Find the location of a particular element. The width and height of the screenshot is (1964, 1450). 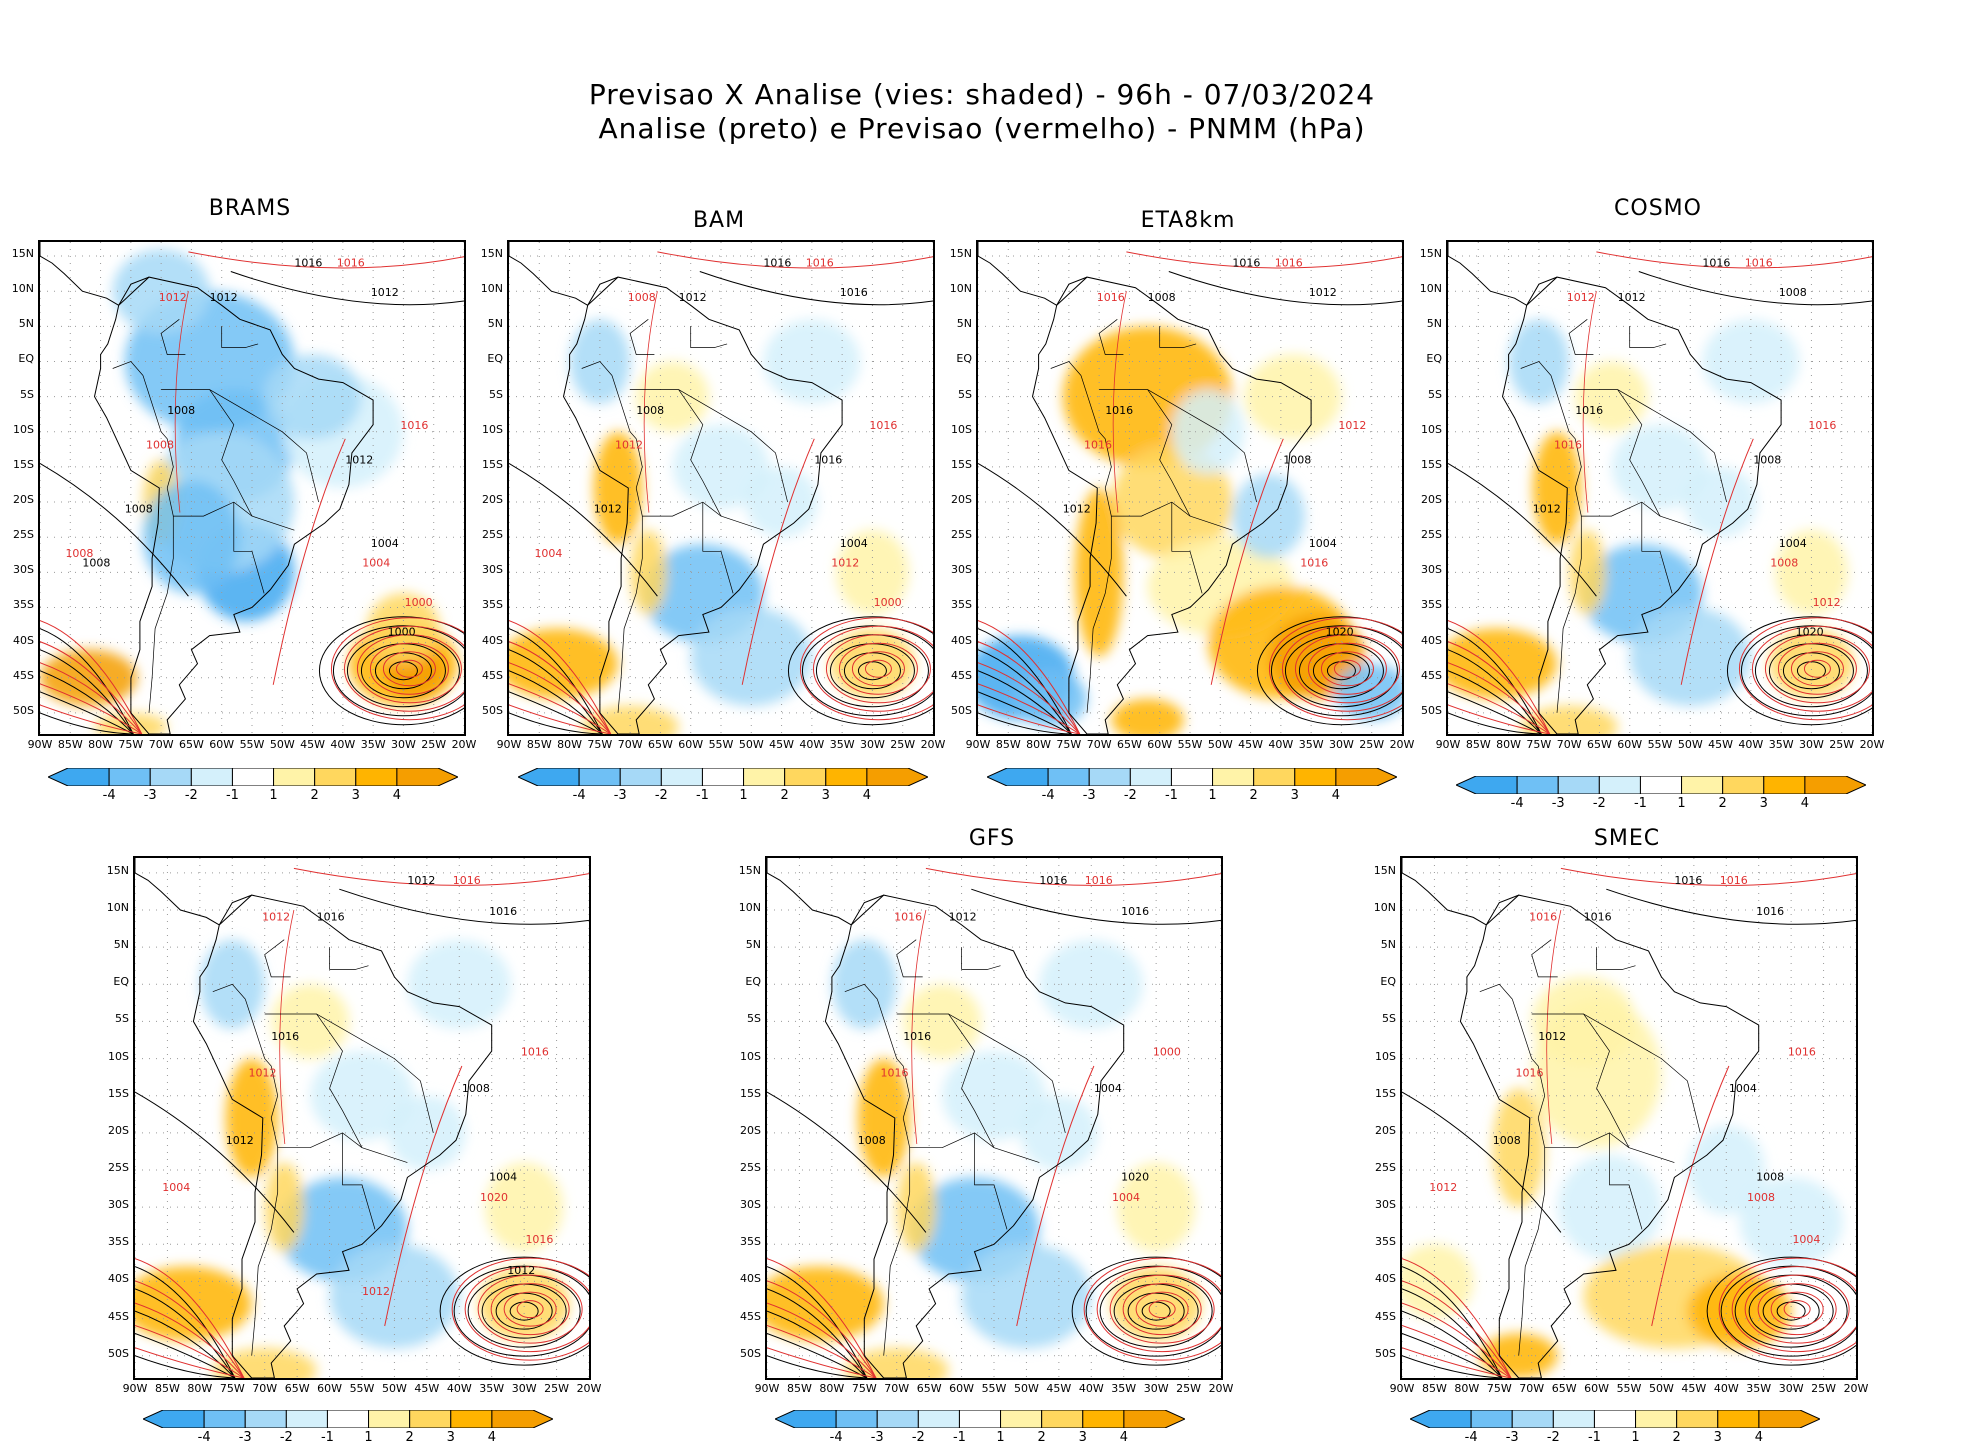

coastline is located at coordinates (1615, 488).